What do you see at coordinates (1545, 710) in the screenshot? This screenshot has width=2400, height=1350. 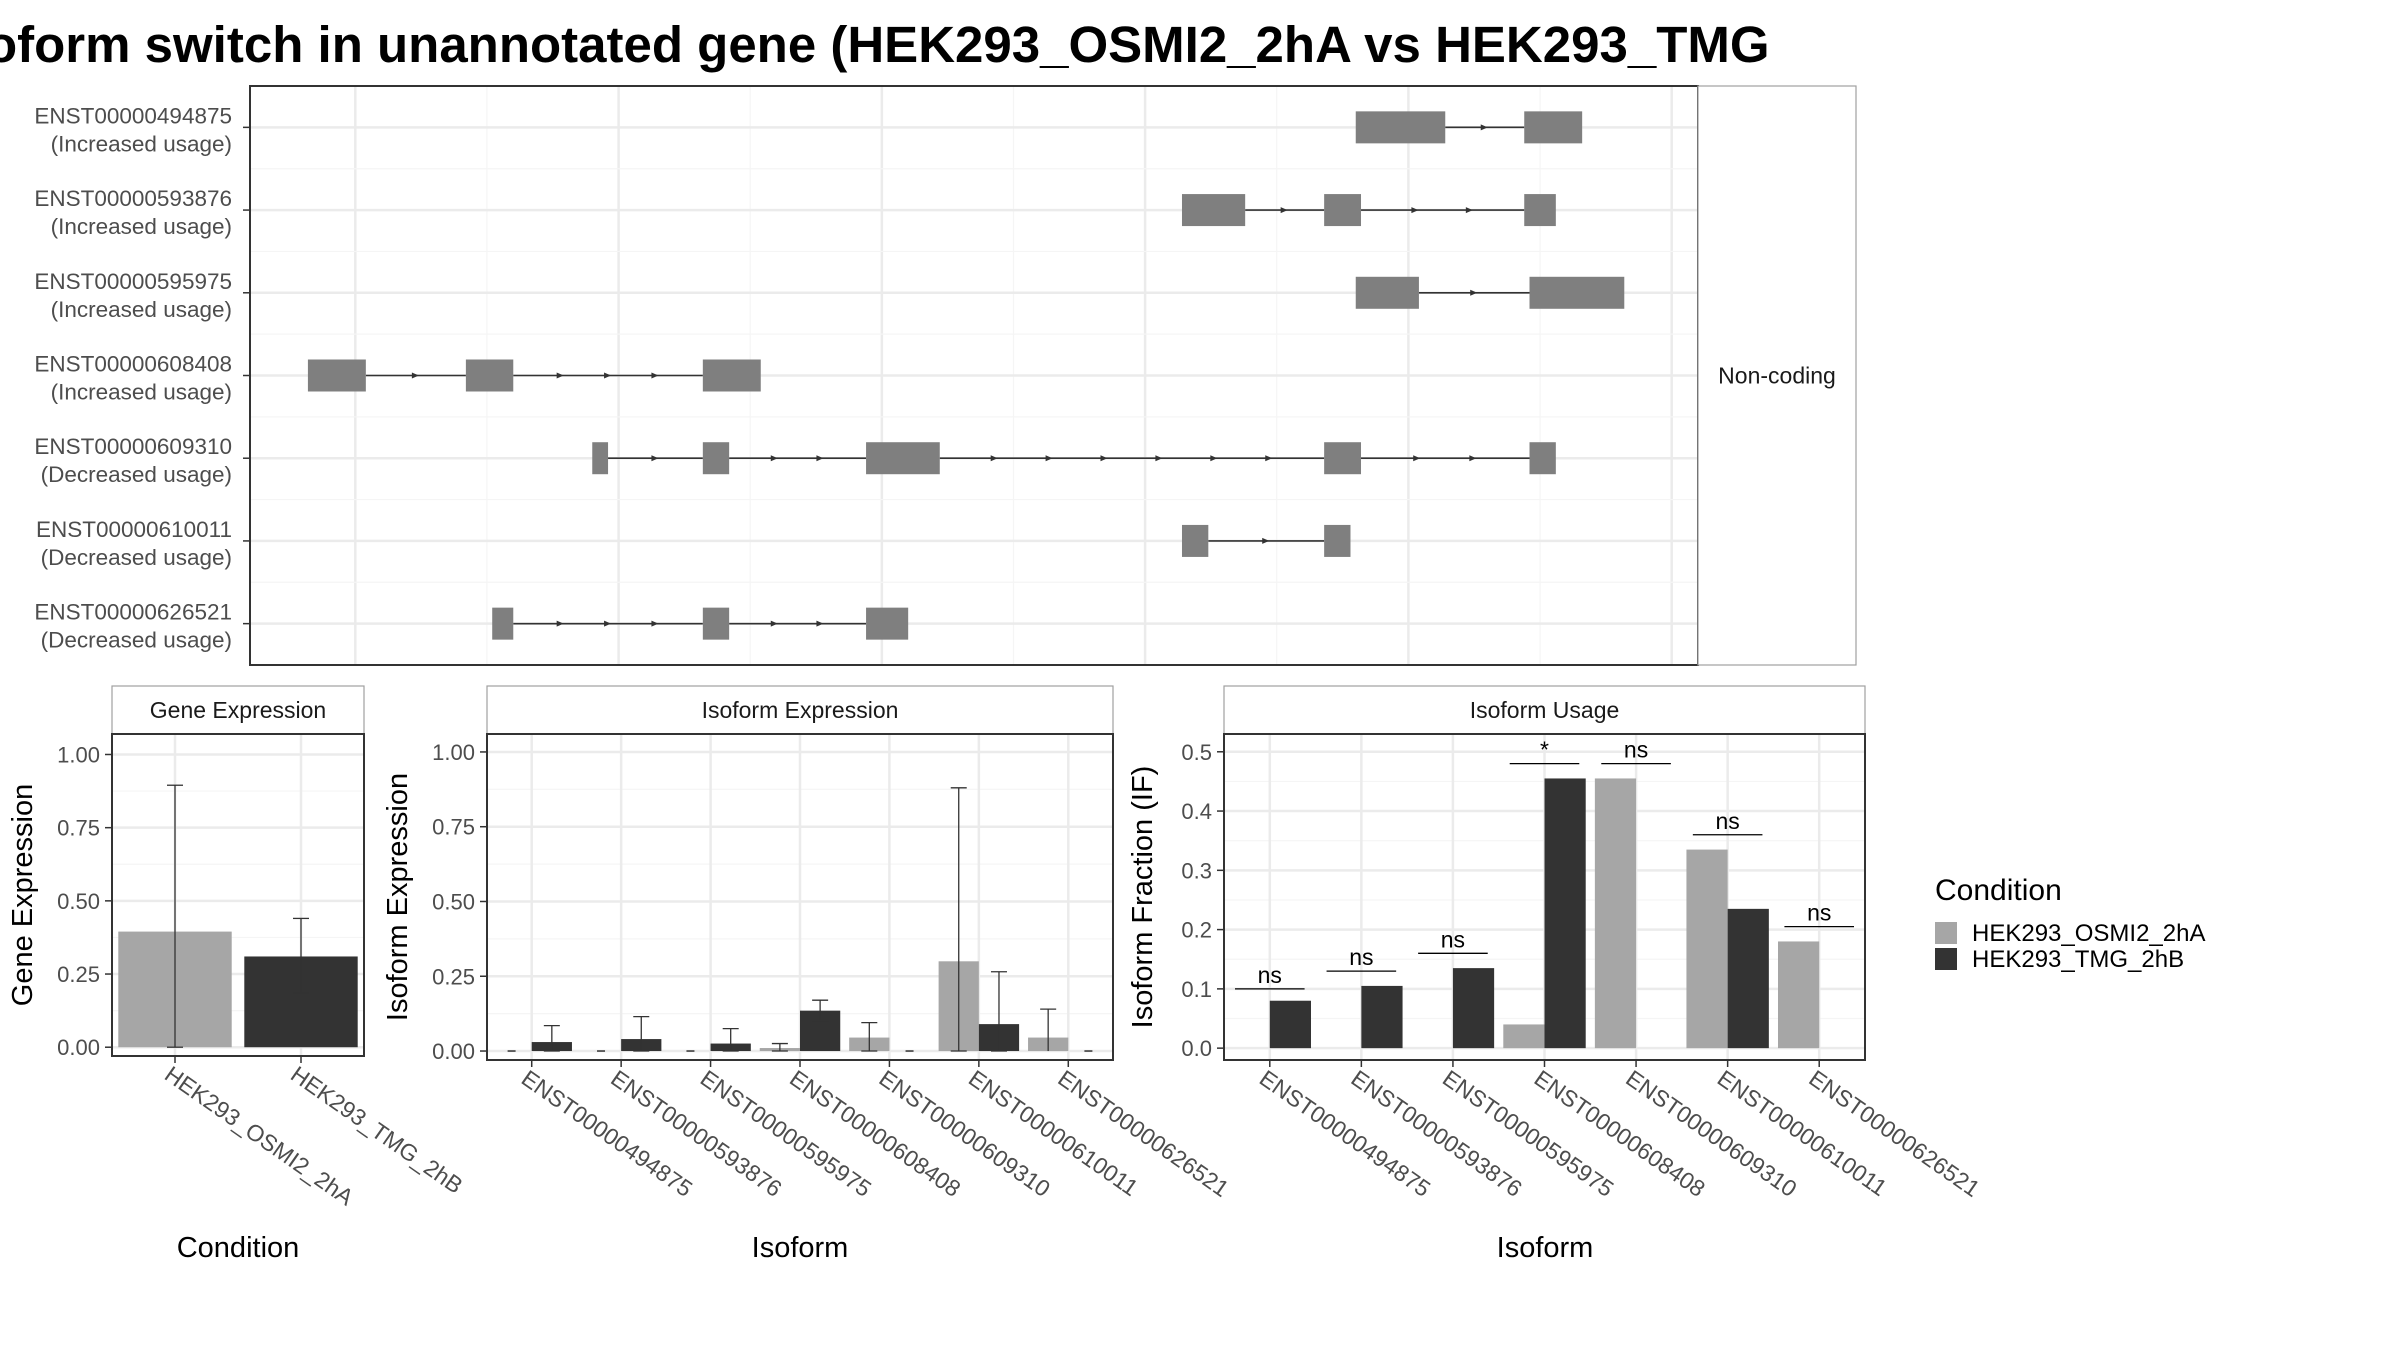 I see `panel-strip-title: Isoform Usage` at bounding box center [1545, 710].